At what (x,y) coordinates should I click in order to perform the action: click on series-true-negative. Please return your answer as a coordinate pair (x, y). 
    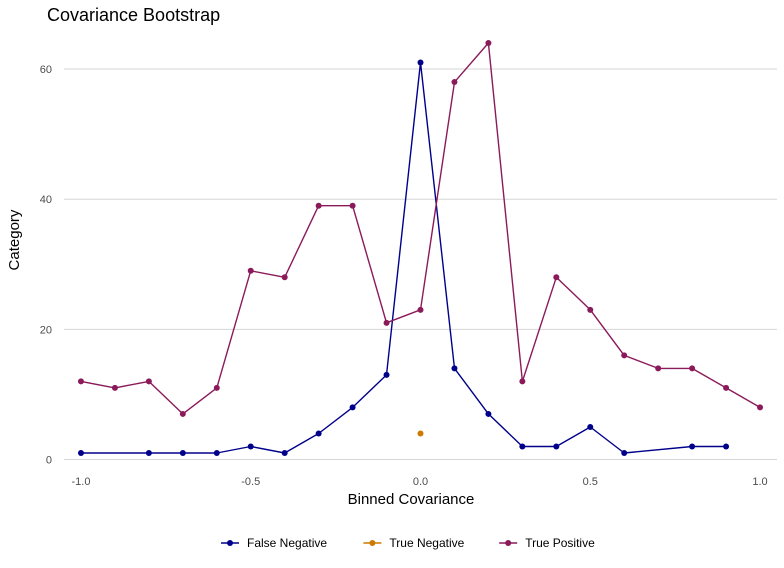
    Looking at the image, I should click on (420, 433).